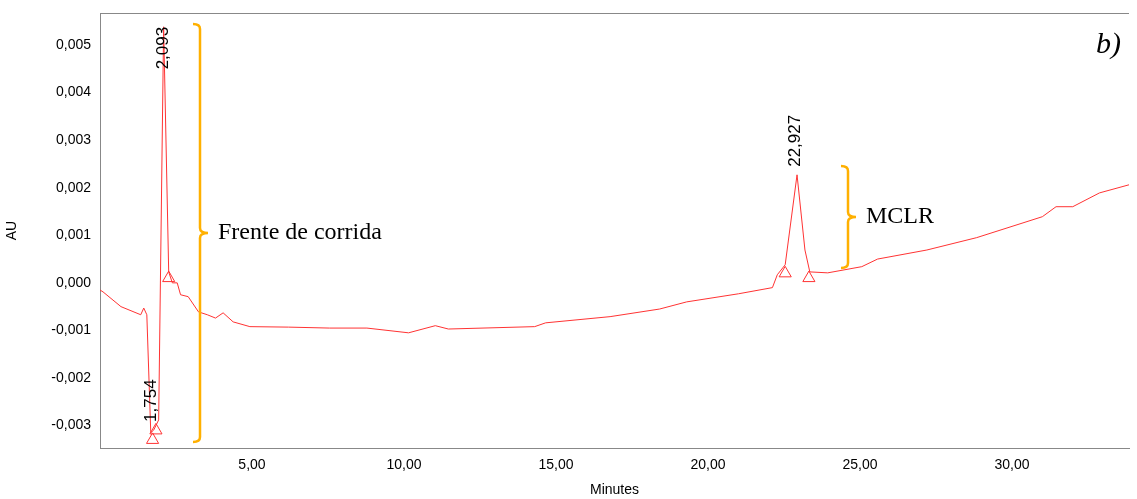  What do you see at coordinates (71, 376) in the screenshot?
I see `y-tick-label: -0,002` at bounding box center [71, 376].